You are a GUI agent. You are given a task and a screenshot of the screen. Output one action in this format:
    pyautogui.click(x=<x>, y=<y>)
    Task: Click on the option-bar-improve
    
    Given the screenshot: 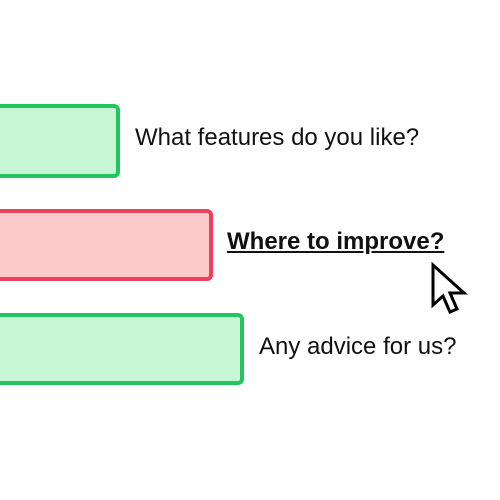 What is the action you would take?
    pyautogui.click(x=106, y=245)
    